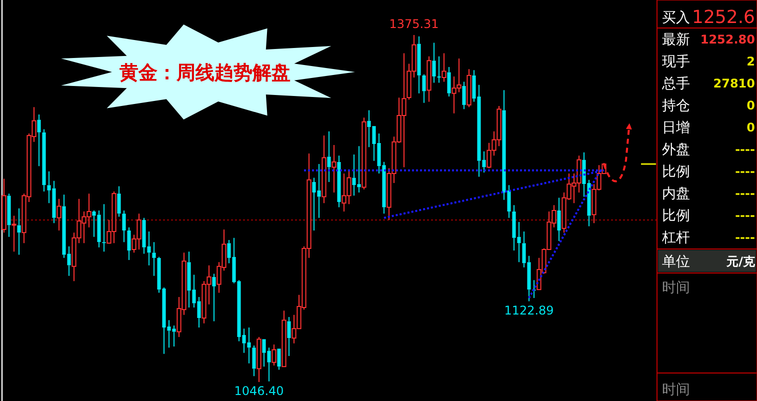 The height and width of the screenshot is (401, 757). Describe the element at coordinates (676, 106) in the screenshot. I see `category-label: 持仓` at that location.